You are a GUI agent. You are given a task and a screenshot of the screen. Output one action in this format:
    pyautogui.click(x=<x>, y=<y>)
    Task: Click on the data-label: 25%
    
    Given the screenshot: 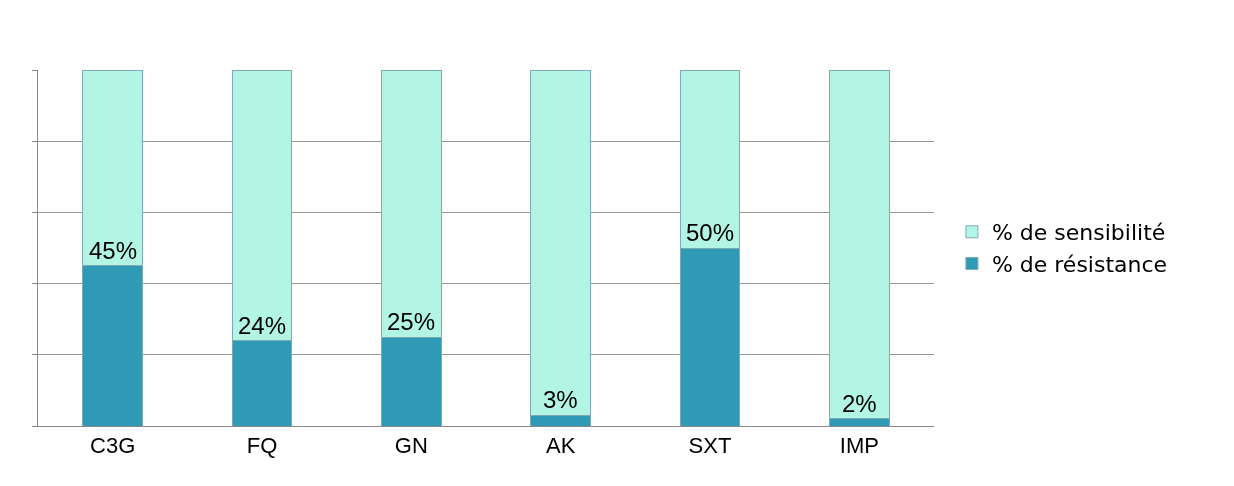 What is the action you would take?
    pyautogui.click(x=411, y=321)
    